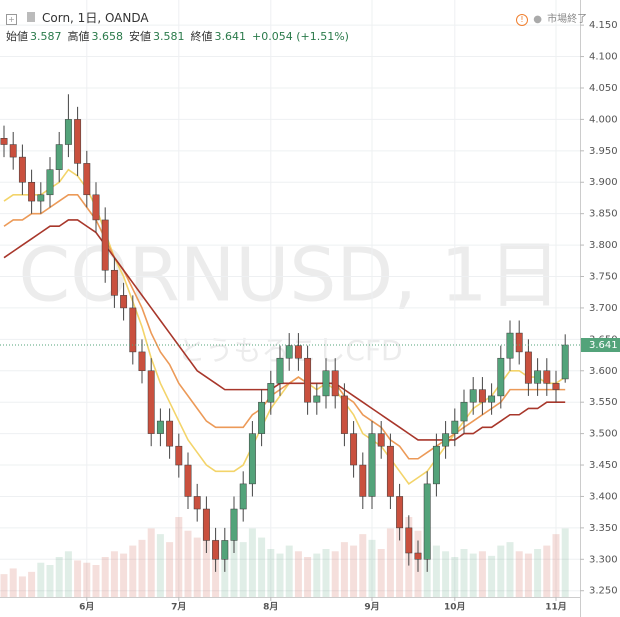 This screenshot has width=620, height=617. I want to click on symbol-icon, so click(30, 17).